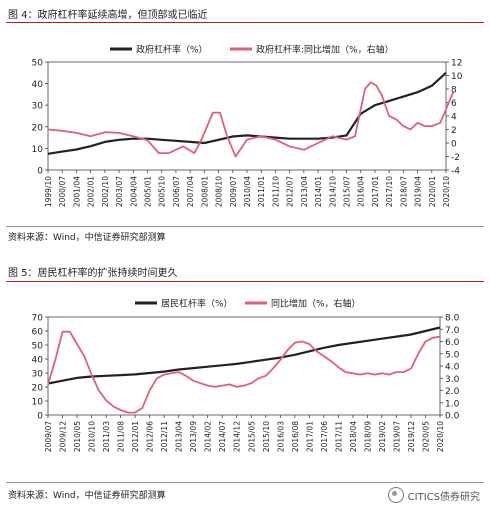  Describe the element at coordinates (324, 436) in the screenshot. I see `x-tick-label: 2017/06` at that location.